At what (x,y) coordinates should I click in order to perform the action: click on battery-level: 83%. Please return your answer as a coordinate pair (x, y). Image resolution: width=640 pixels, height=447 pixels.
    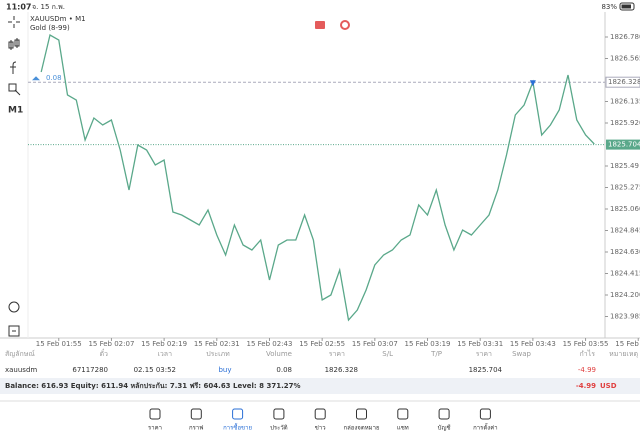
    Looking at the image, I should click on (609, 7).